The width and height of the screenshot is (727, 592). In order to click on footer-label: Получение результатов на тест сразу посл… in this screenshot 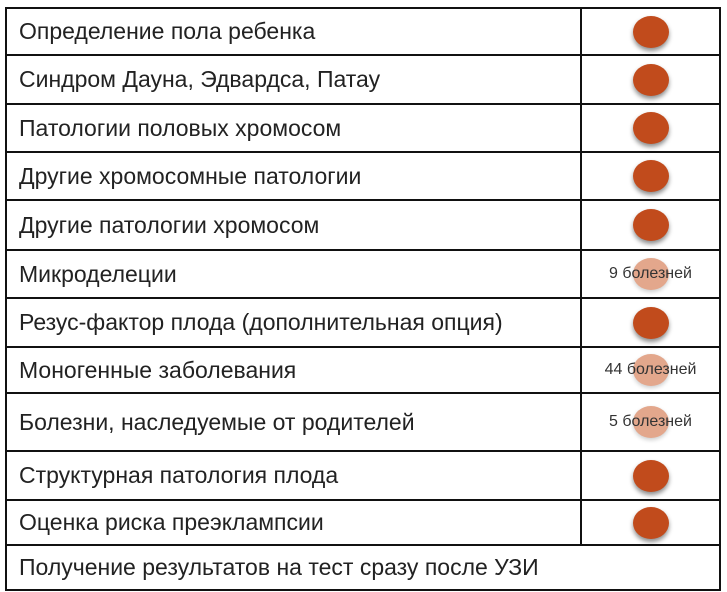, I will do `click(363, 567)`.